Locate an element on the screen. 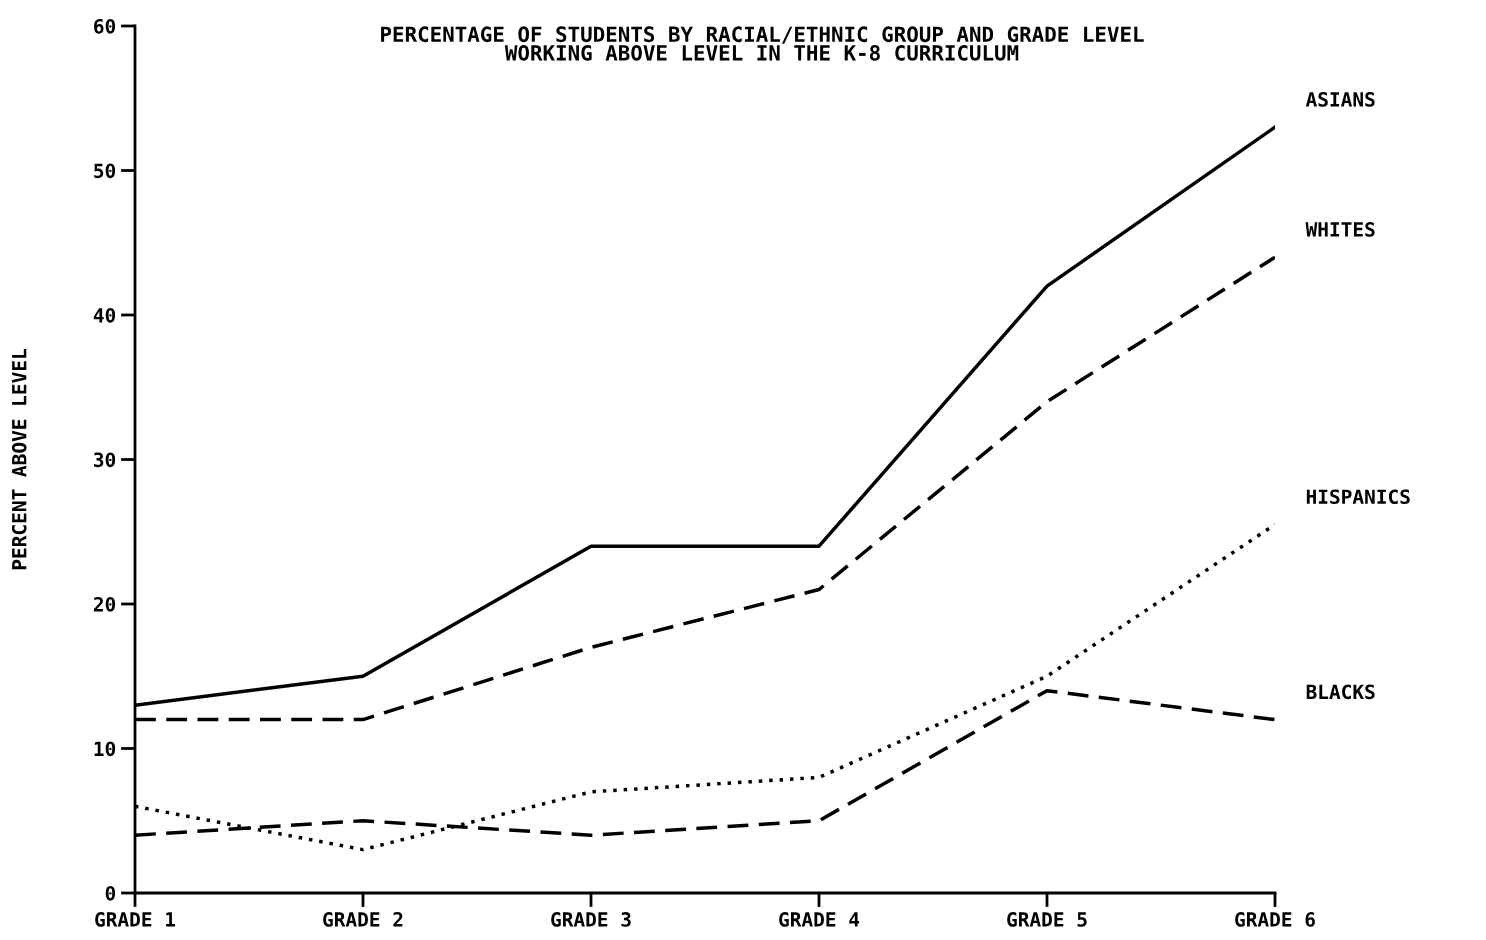  y-tick-label: 0 is located at coordinates (110, 893).